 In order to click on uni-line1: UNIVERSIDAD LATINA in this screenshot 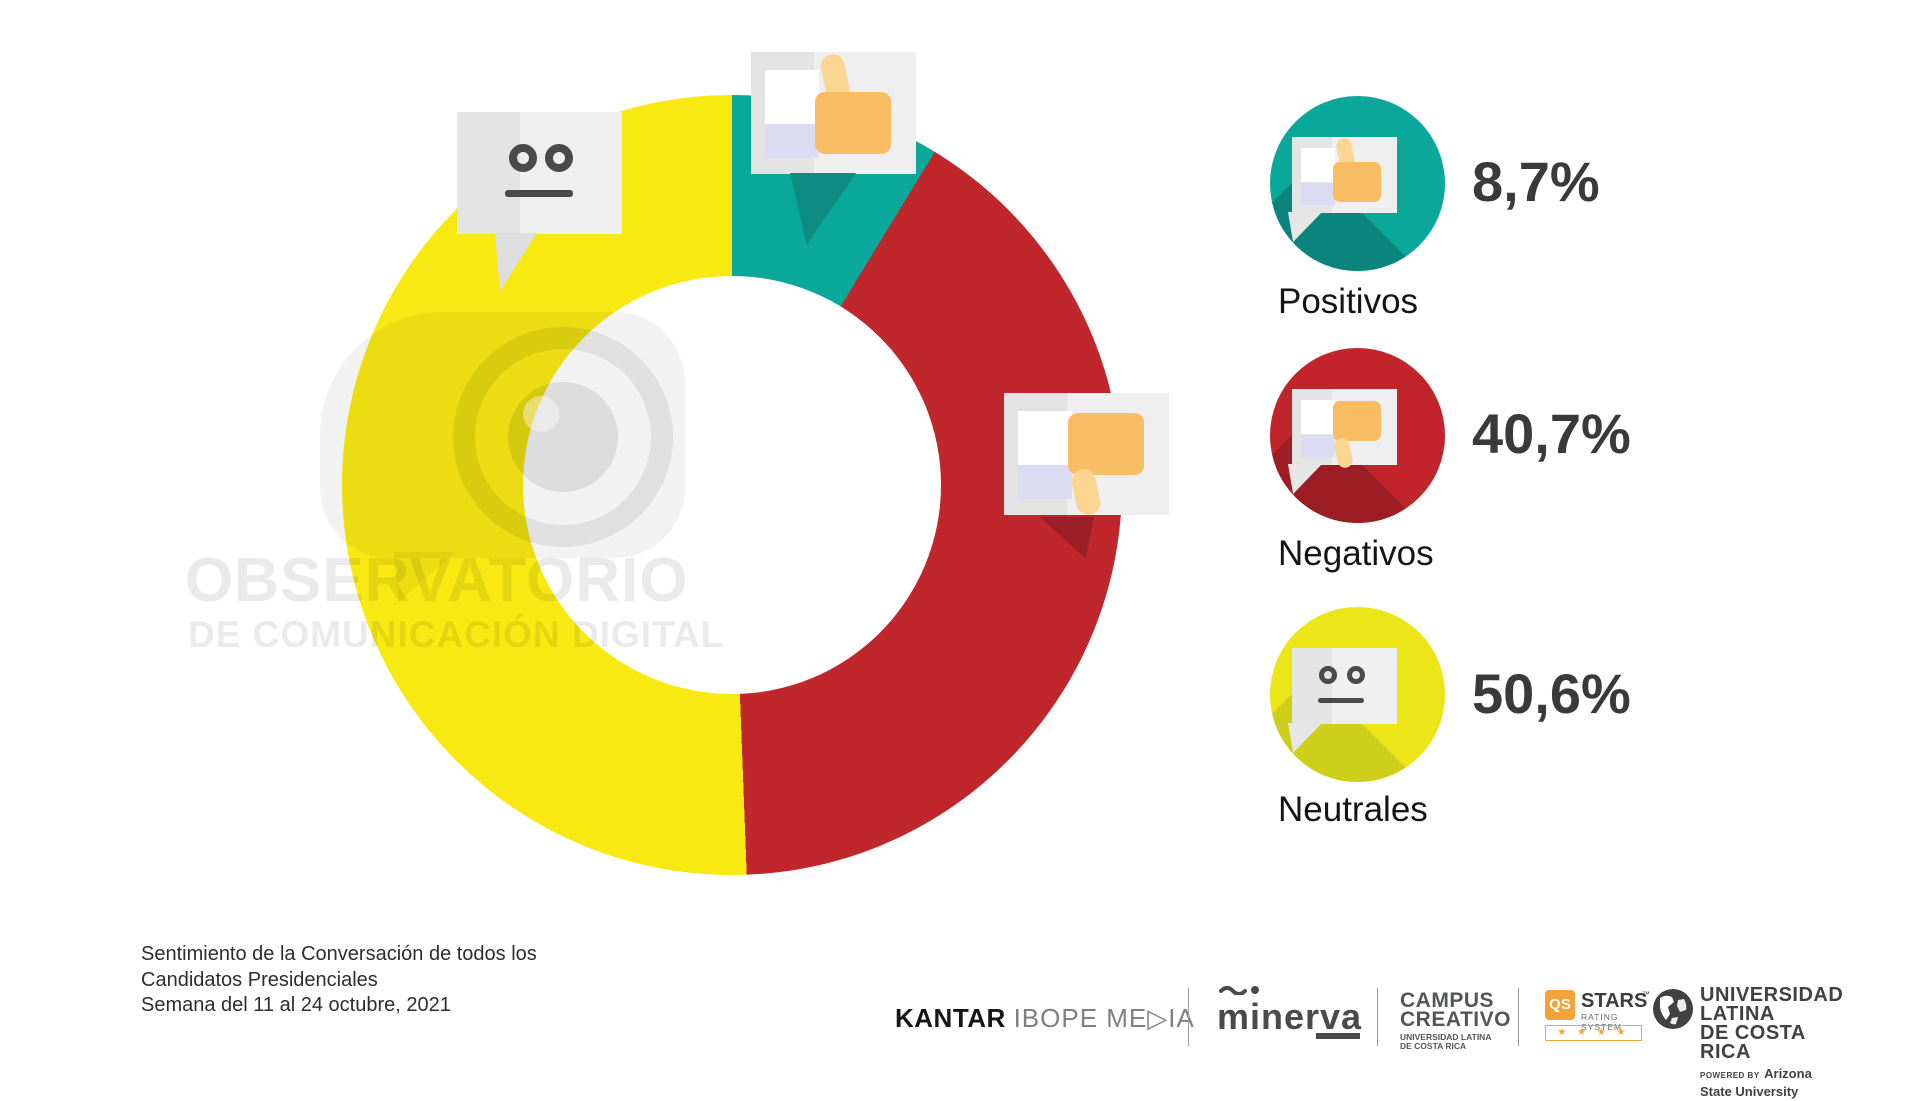, I will do `click(1772, 1004)`.